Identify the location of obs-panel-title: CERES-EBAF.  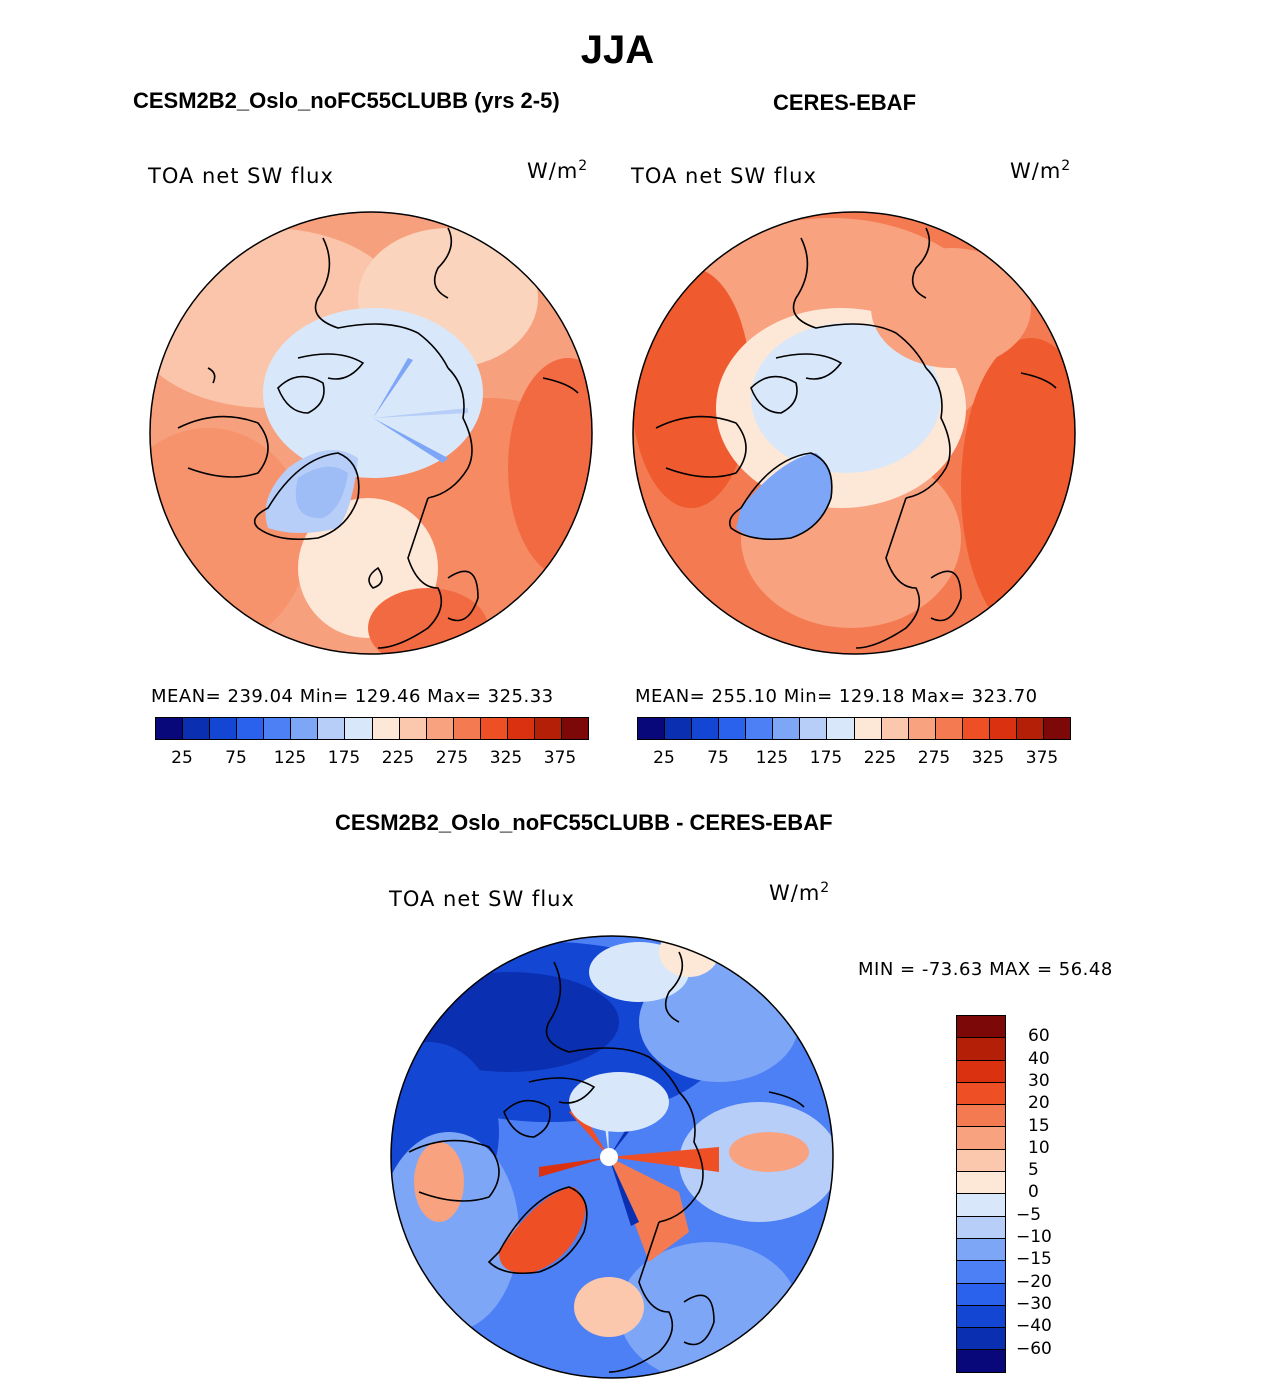
(845, 102).